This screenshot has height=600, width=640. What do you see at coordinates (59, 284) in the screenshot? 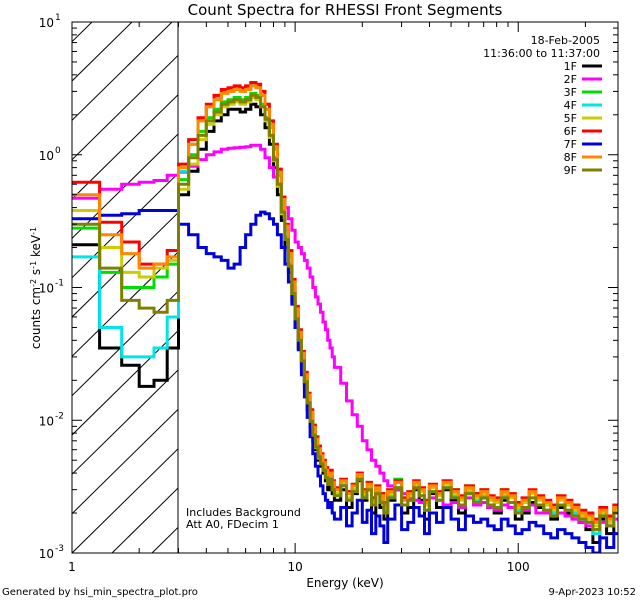
I see `y-tick-exponent: -1` at bounding box center [59, 284].